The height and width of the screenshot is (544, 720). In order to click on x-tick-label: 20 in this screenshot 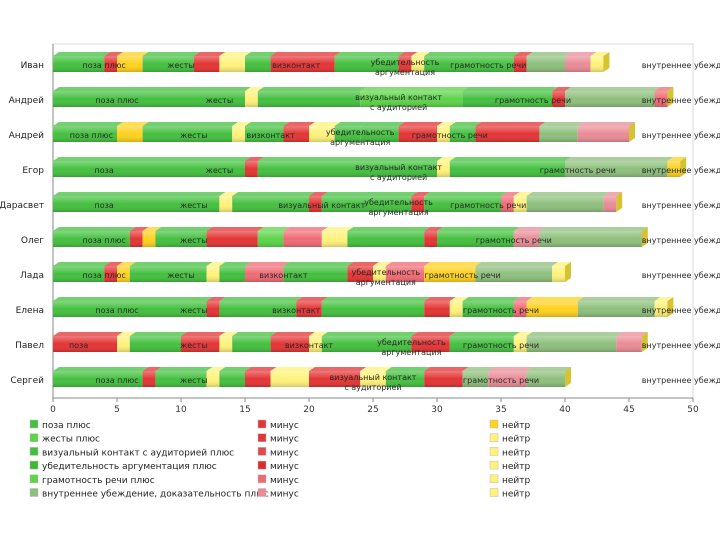, I will do `click(309, 410)`.